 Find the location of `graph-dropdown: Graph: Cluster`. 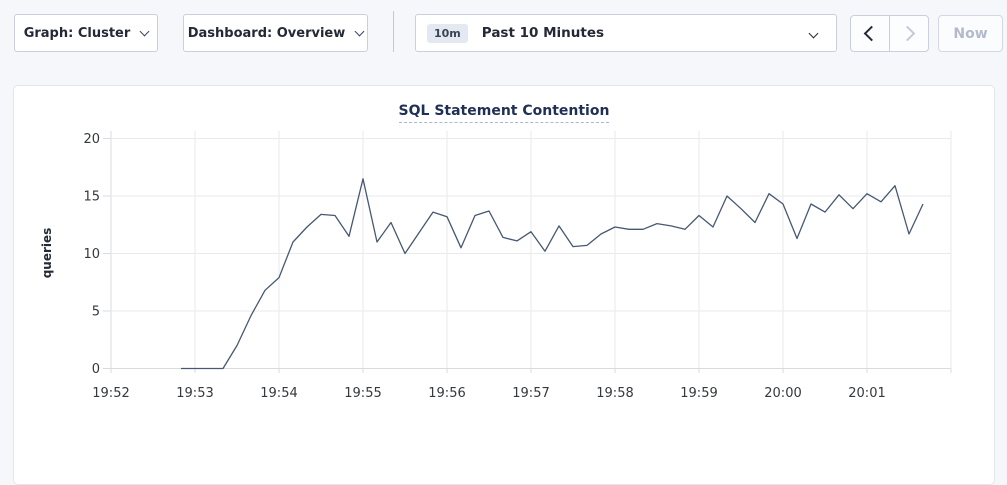

graph-dropdown: Graph: Cluster is located at coordinates (86, 33).